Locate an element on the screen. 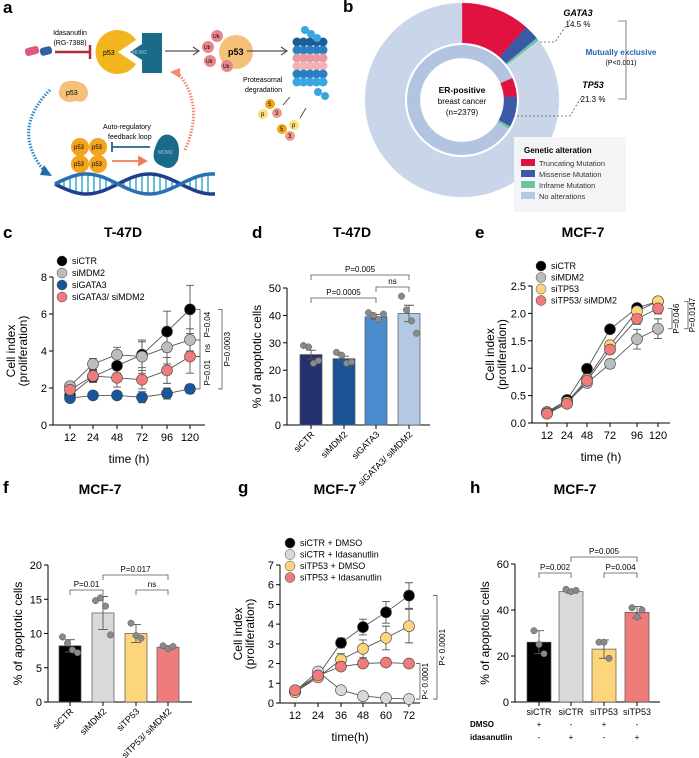  ring-separator is located at coordinates (462, 100).